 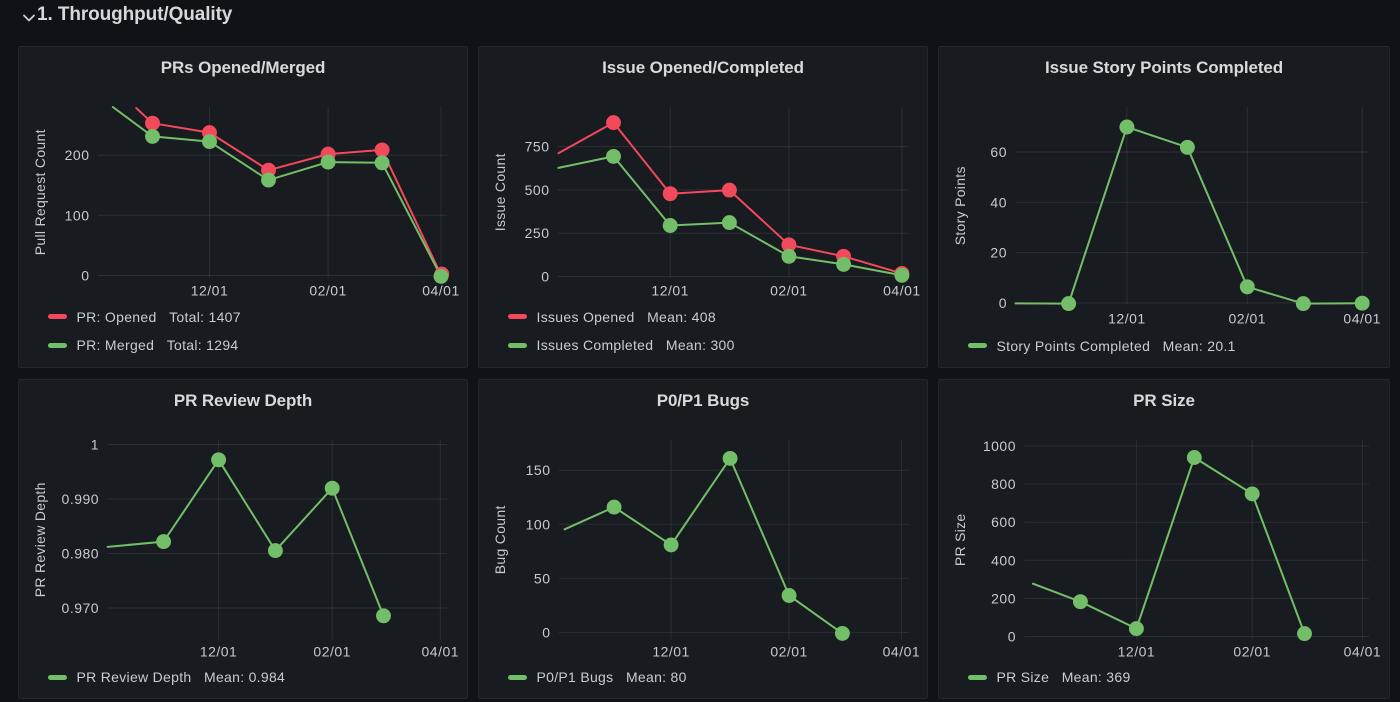 What do you see at coordinates (537, 190) in the screenshot?
I see `svg-text: 500` at bounding box center [537, 190].